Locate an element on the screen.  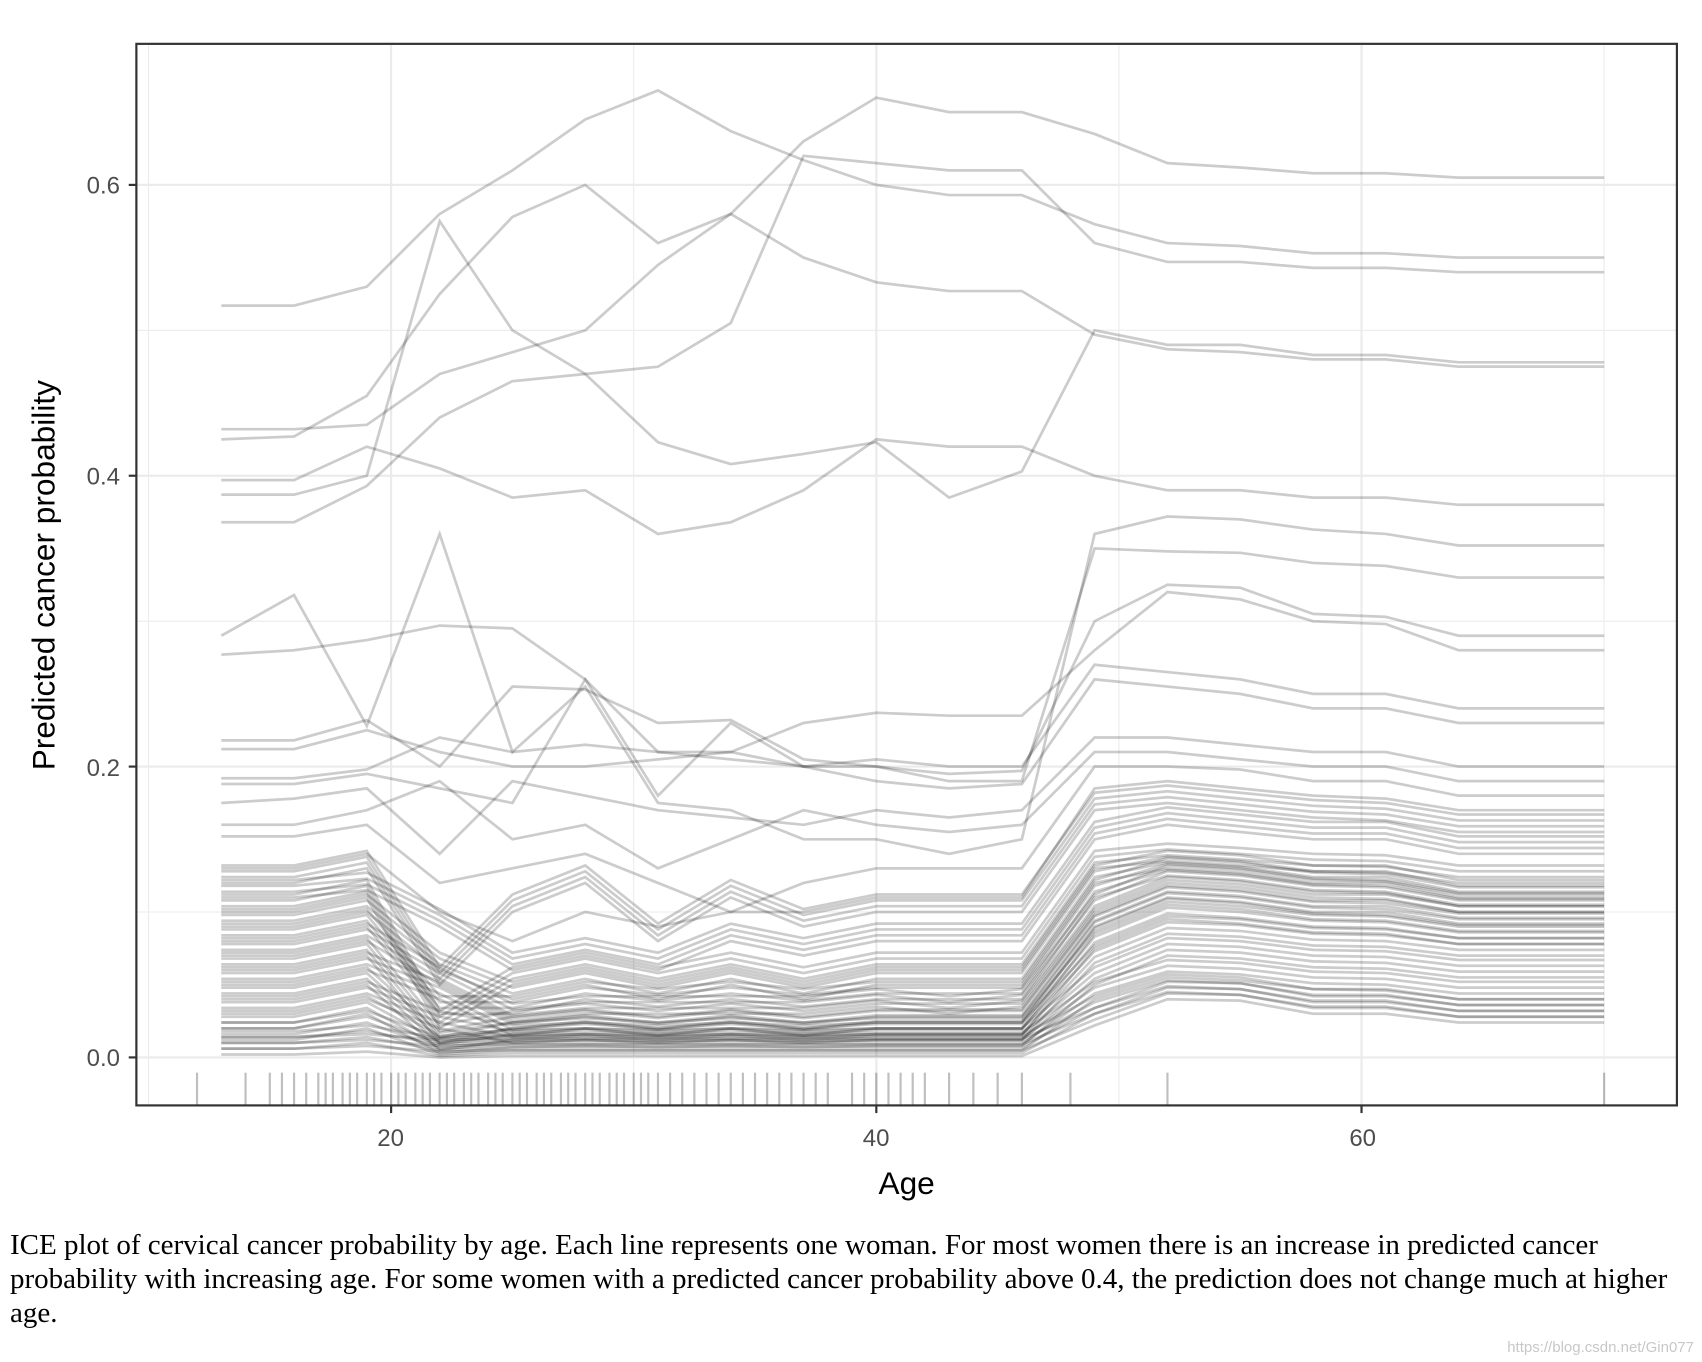
y-tick-label: 0.2 is located at coordinates (103, 768).